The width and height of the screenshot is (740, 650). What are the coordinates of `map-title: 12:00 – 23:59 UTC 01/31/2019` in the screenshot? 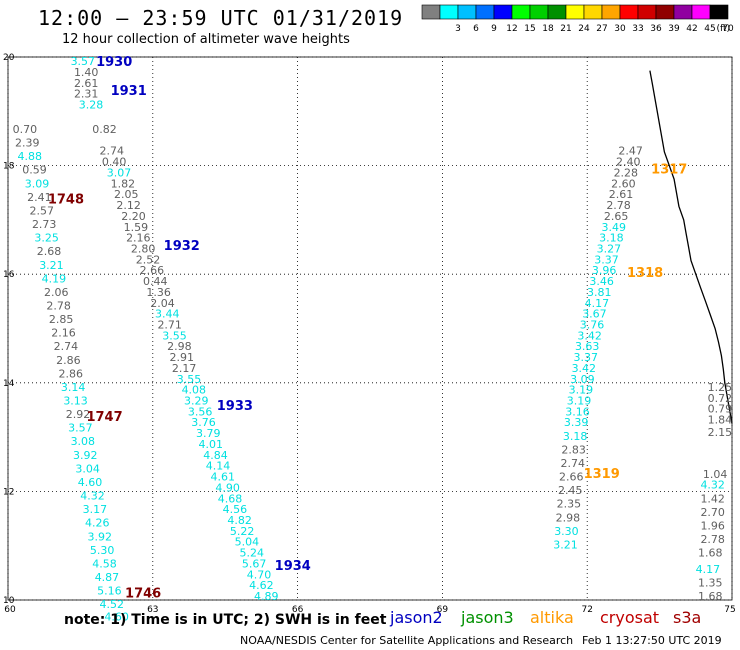 It's located at (221, 18).